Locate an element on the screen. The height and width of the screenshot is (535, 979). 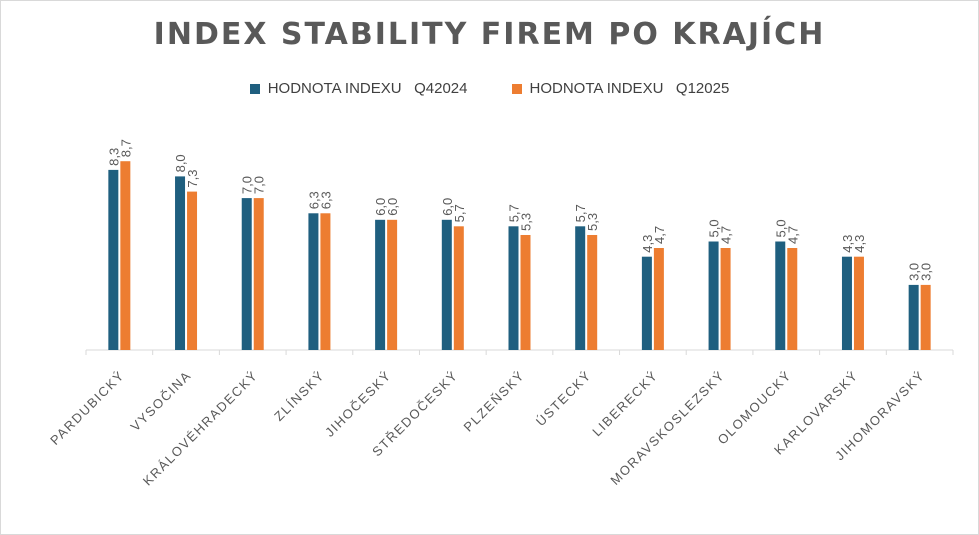
category-label: JIHOČESKÝ is located at coordinates (358, 404).